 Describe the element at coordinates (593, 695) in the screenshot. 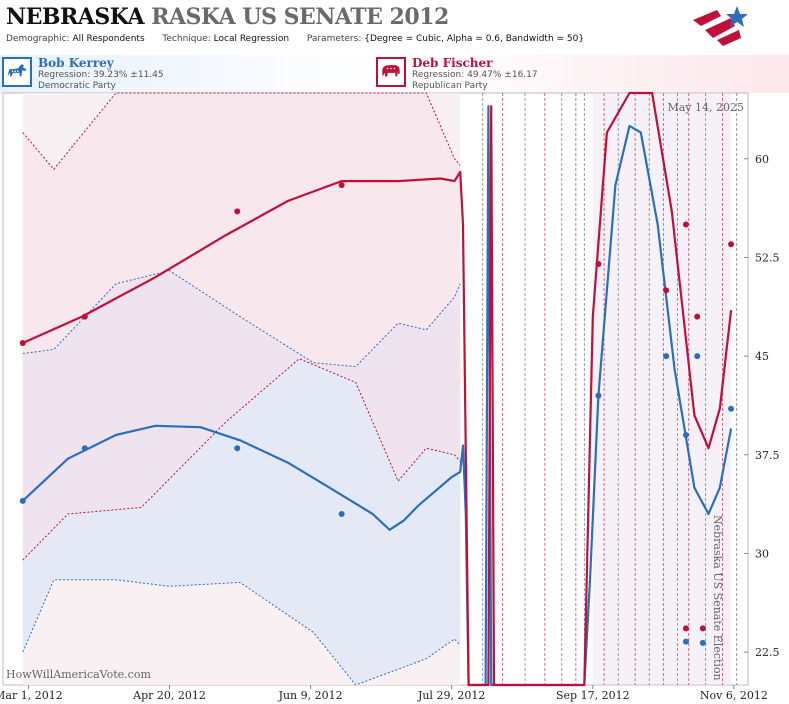

I see `x-tick-label: Sep 17, 2012` at that location.